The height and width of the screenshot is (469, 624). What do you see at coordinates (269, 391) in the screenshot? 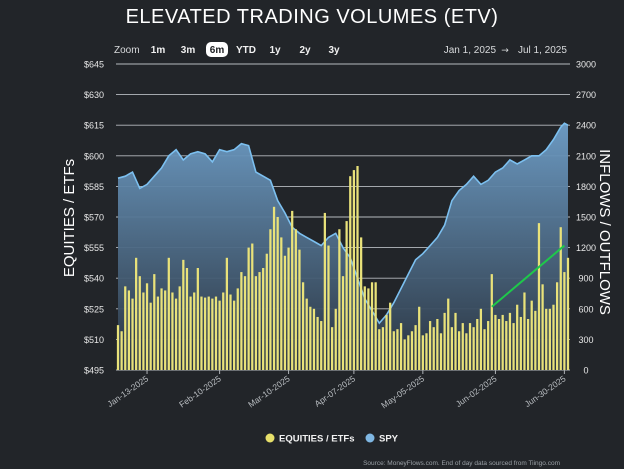
I see `x-tick-label: Mar-10-2025` at bounding box center [269, 391].